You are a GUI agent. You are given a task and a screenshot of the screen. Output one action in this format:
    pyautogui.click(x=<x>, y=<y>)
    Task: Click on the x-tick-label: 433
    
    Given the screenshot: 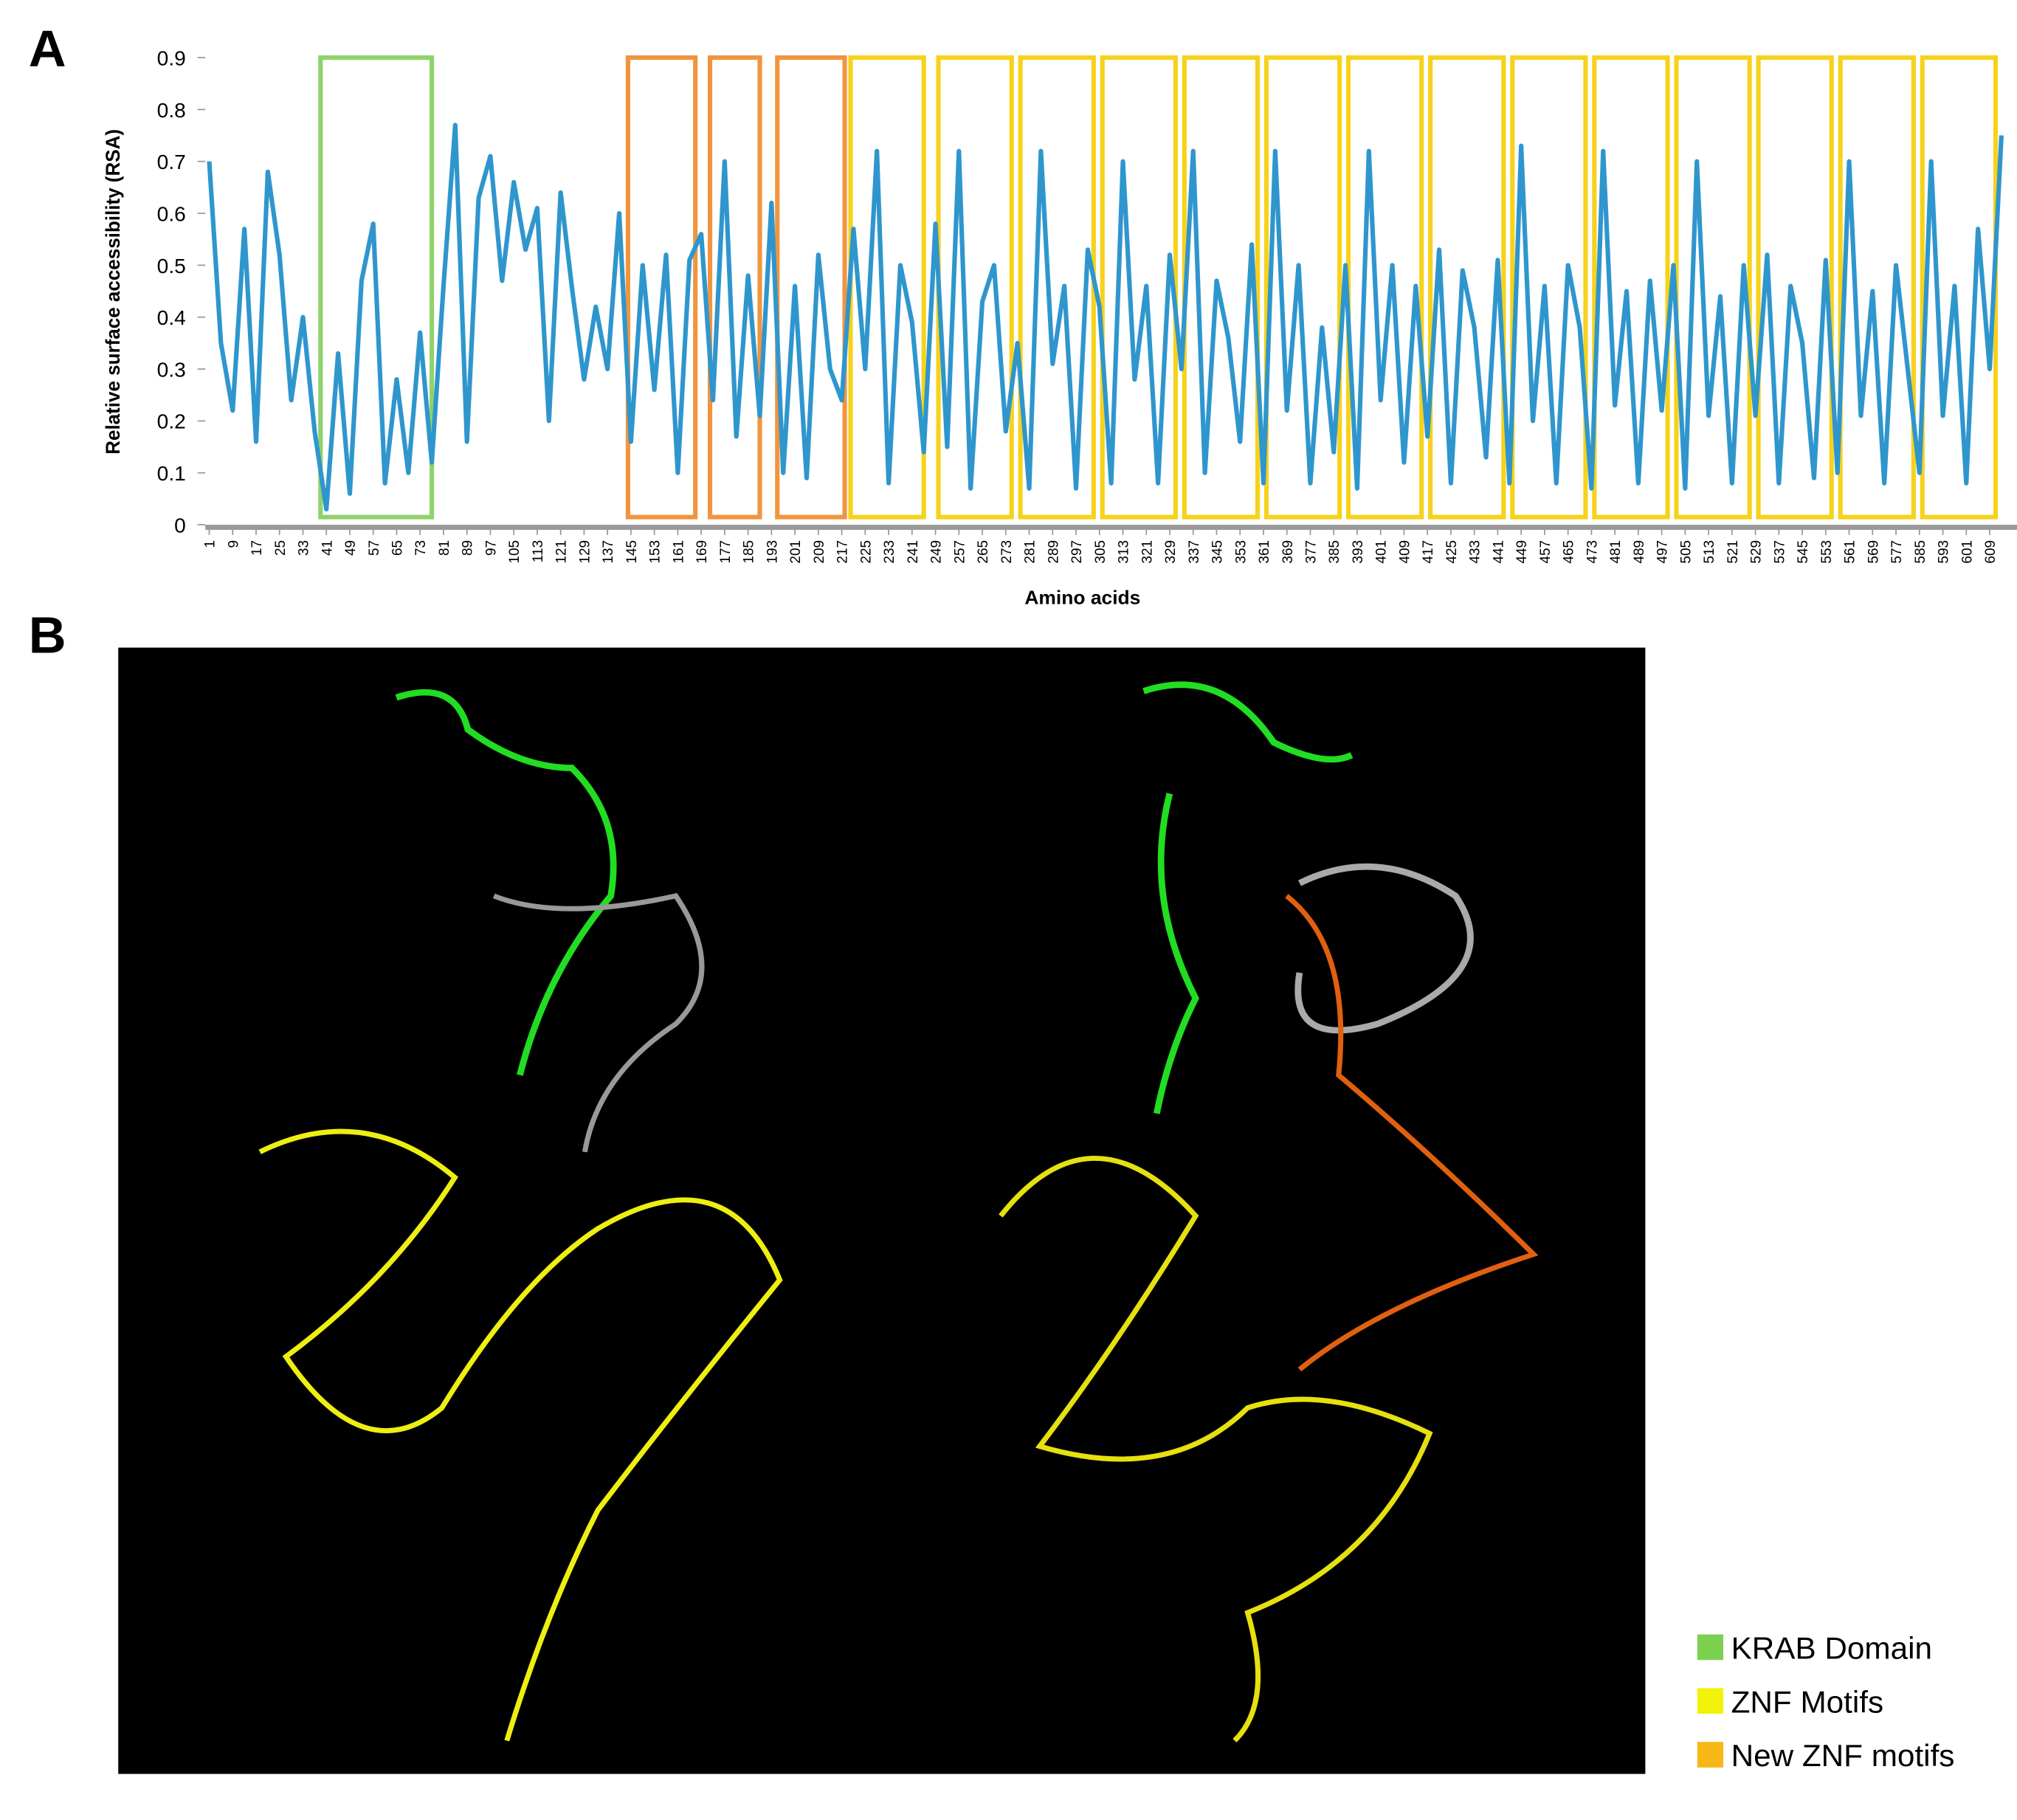 What is the action you would take?
    pyautogui.click(x=1475, y=552)
    